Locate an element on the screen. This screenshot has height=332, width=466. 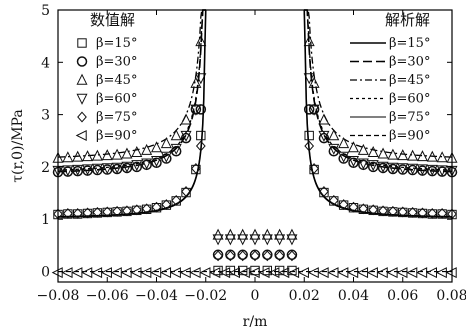
legend-analytical: 解析解 β=15° β=30° β=45° β=60° β=75° β=90° is located at coordinates (390, 77).